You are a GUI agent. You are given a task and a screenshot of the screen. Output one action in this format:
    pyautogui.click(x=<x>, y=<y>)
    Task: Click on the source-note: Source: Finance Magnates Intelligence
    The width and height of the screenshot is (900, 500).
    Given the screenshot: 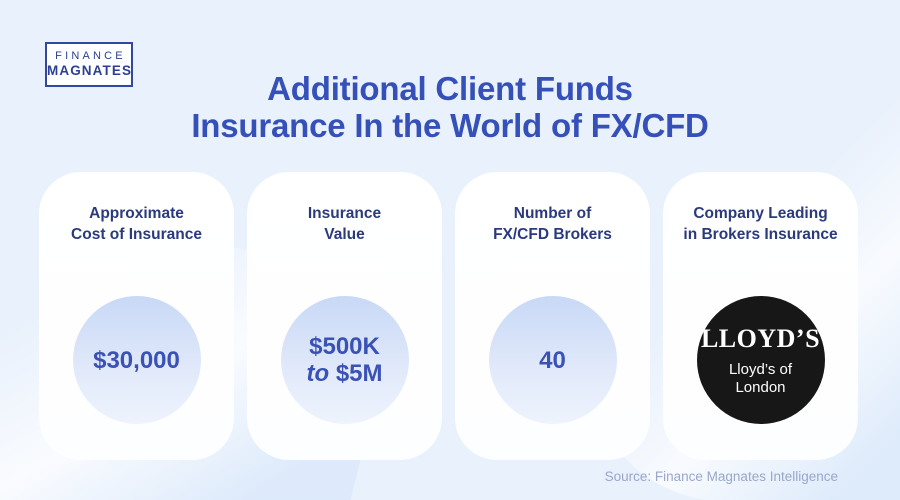 What is the action you would take?
    pyautogui.click(x=721, y=476)
    